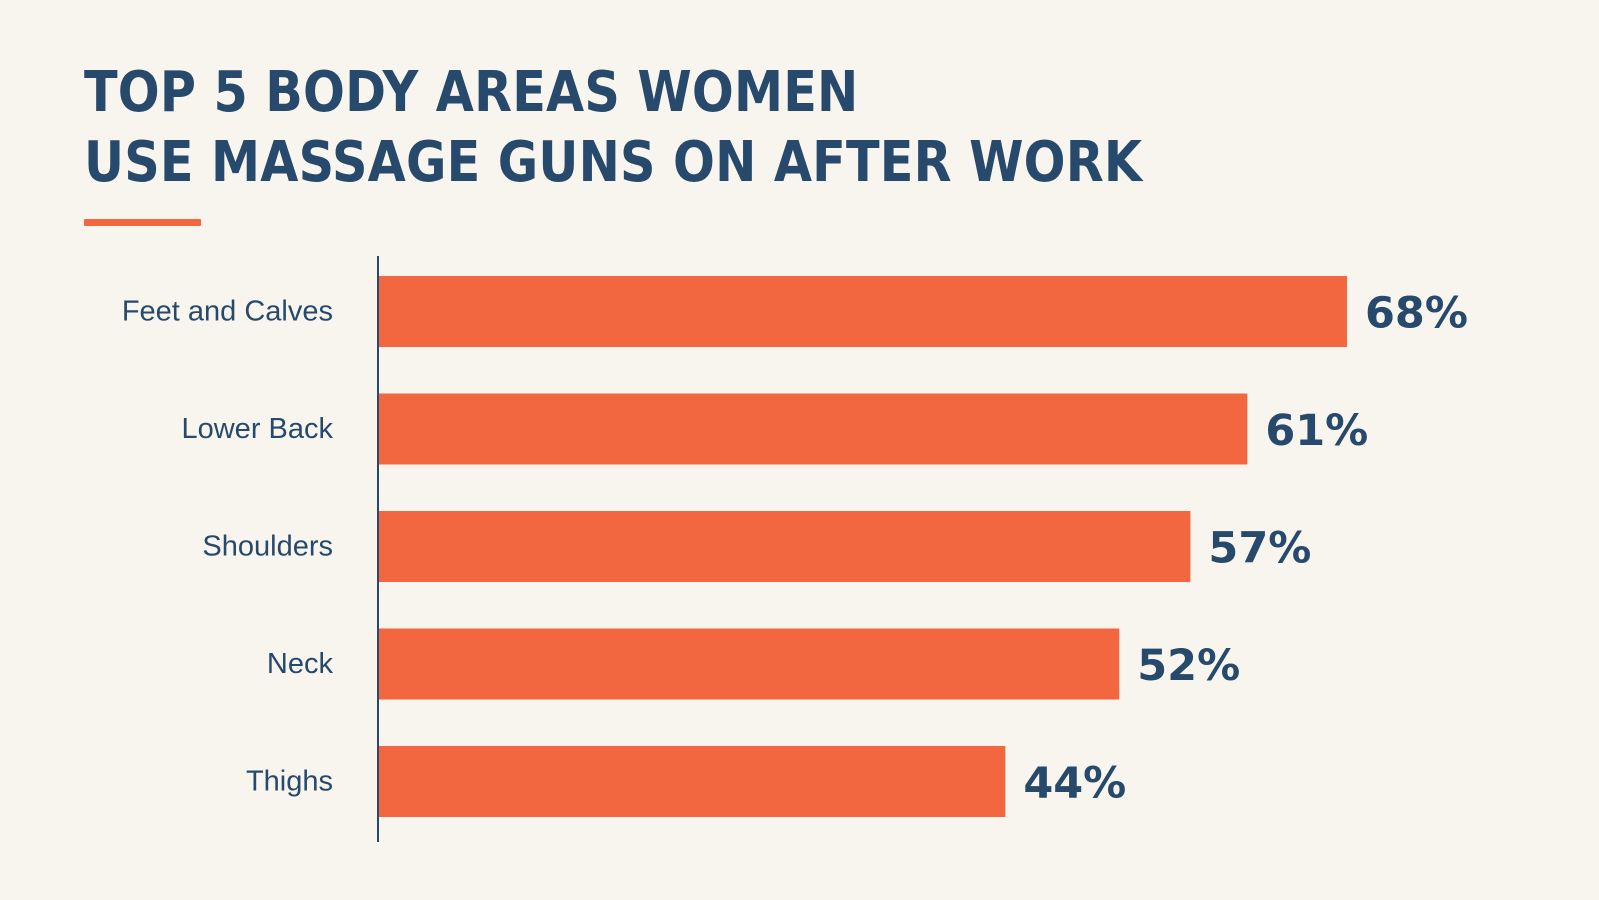 The image size is (1599, 900). I want to click on bar-neck, so click(749, 664).